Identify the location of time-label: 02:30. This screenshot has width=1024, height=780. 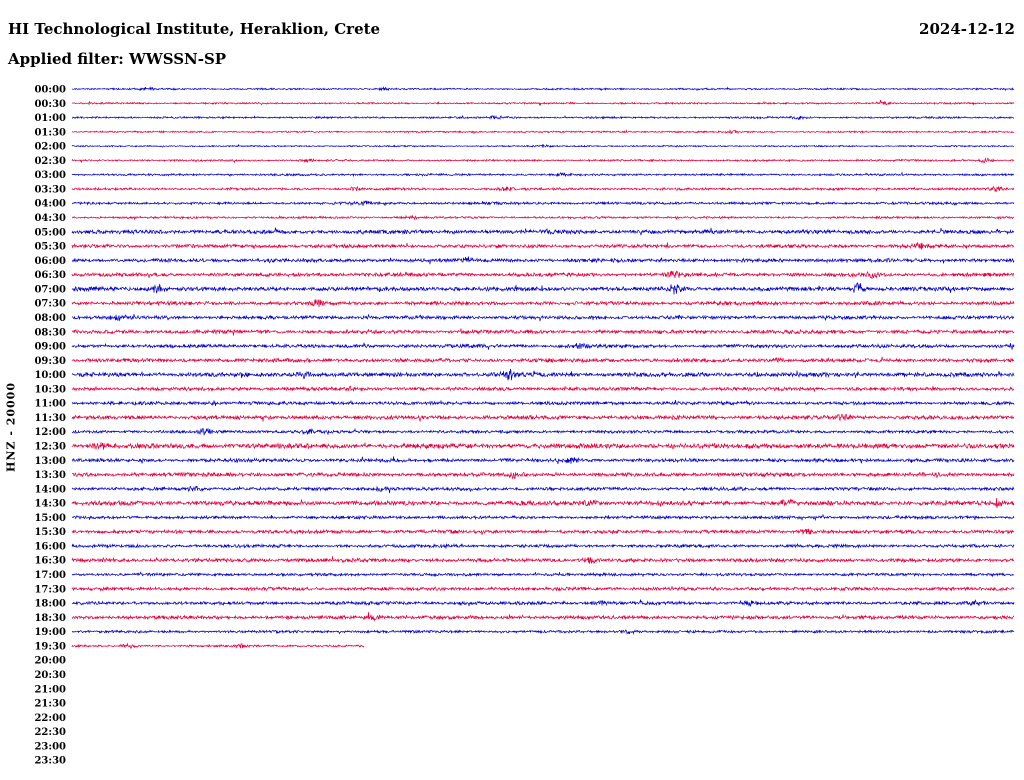
(50, 161).